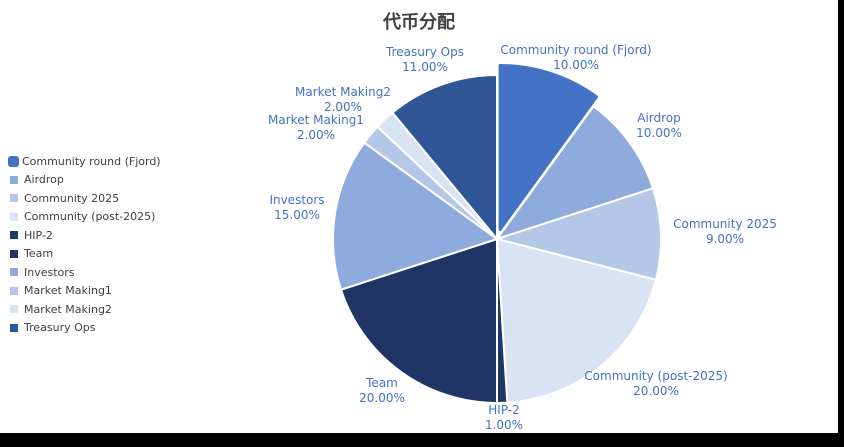 The height and width of the screenshot is (447, 844). I want to click on legend-item-market-making1: Market Making1, so click(85, 291).